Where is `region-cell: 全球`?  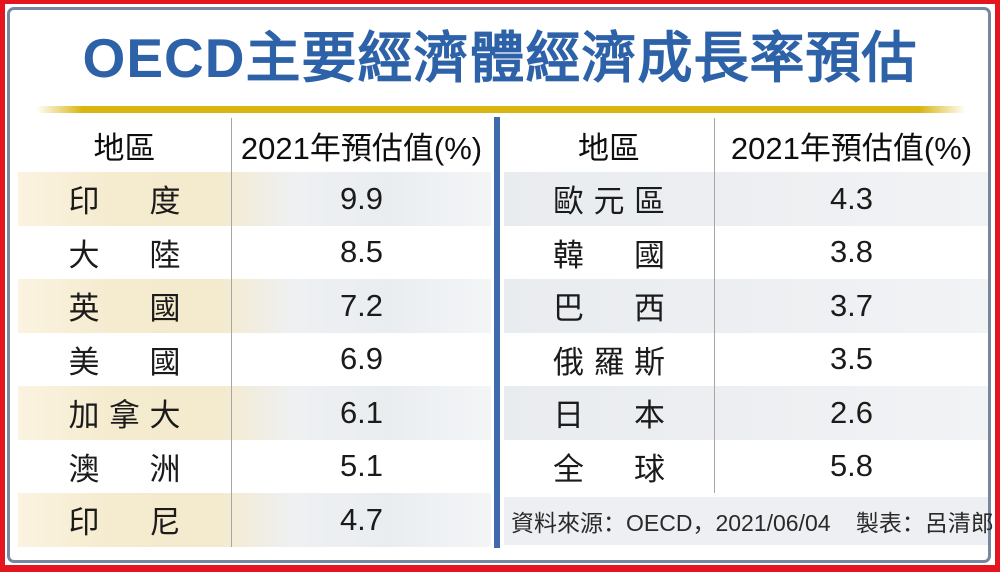 region-cell: 全球 is located at coordinates (609, 466).